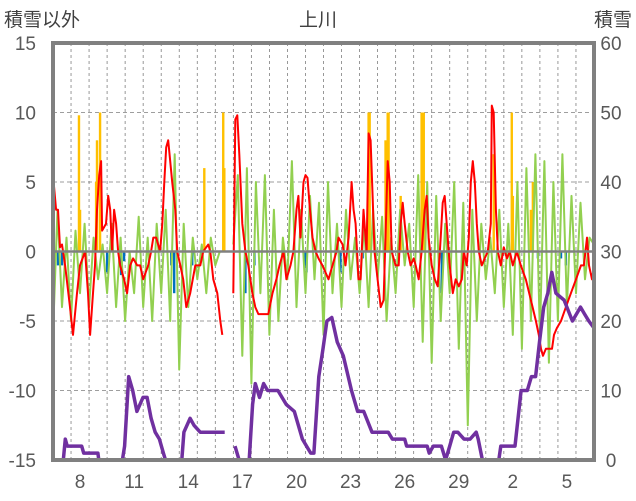  What do you see at coordinates (80, 482) in the screenshot?
I see `x-tick-label: 8` at bounding box center [80, 482].